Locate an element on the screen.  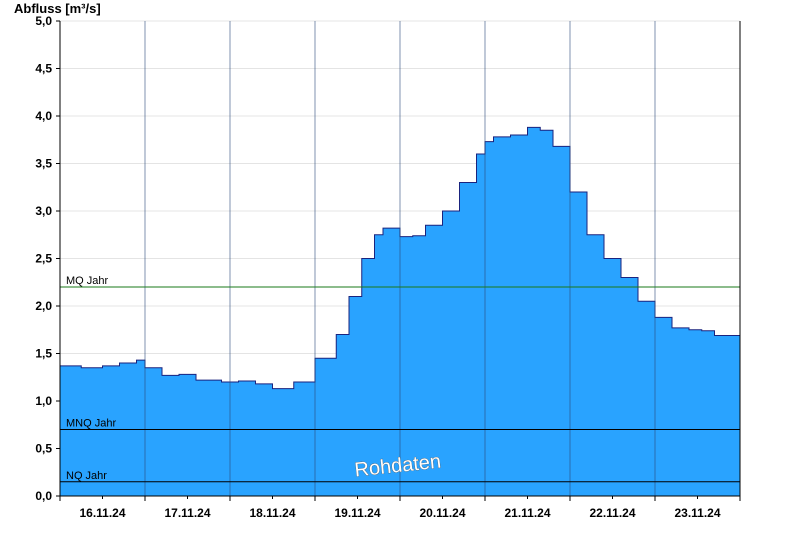
reference-line-label: NQ Jahr is located at coordinates (86, 476).